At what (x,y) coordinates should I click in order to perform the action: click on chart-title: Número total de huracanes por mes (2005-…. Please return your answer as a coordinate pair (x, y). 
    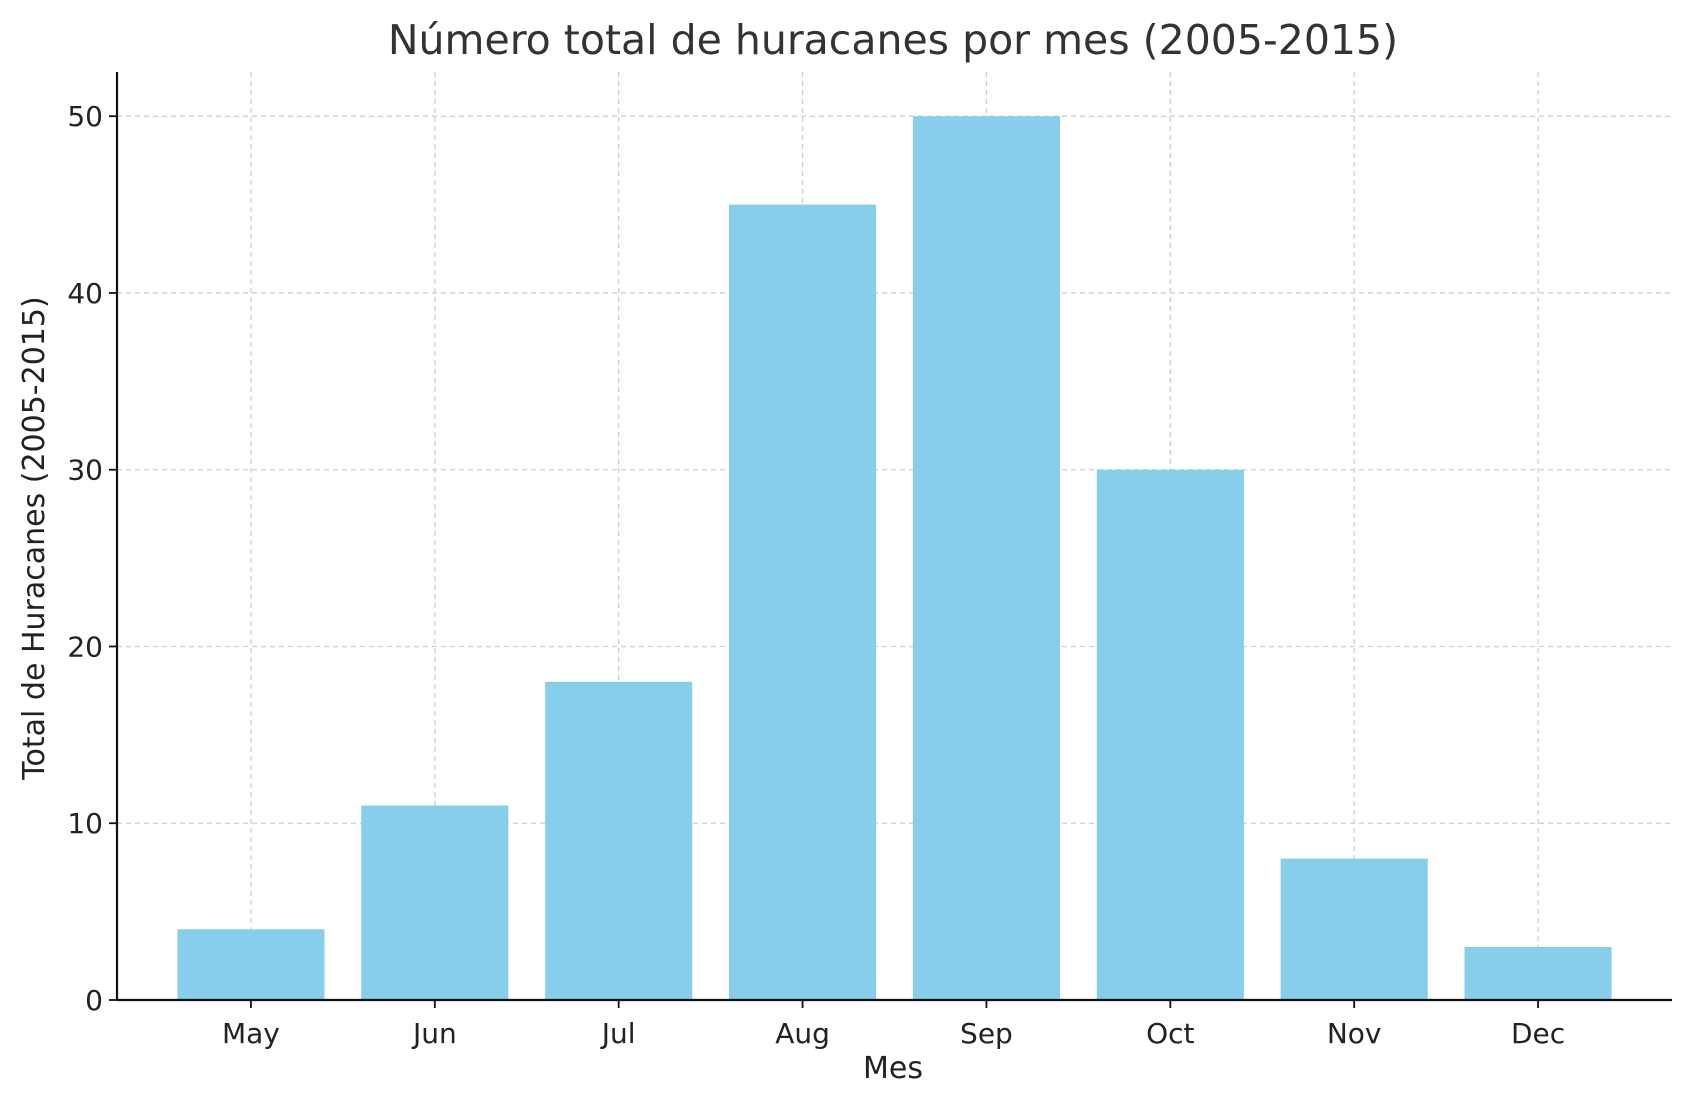
    Looking at the image, I should click on (893, 40).